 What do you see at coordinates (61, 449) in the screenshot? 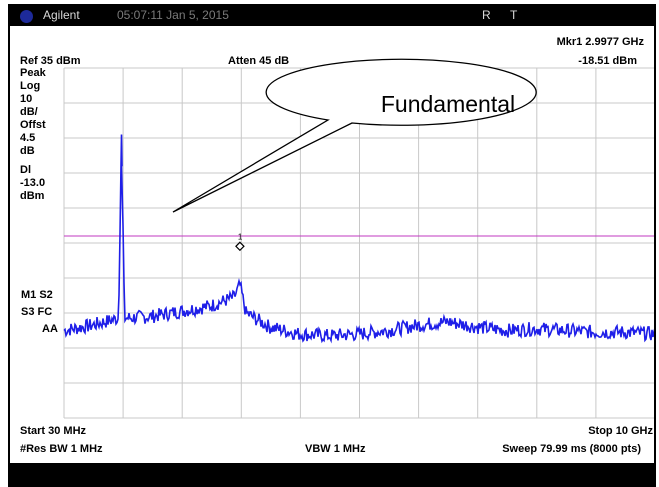
I see `resolution-bandwidth: #Res BW 1 MHz` at bounding box center [61, 449].